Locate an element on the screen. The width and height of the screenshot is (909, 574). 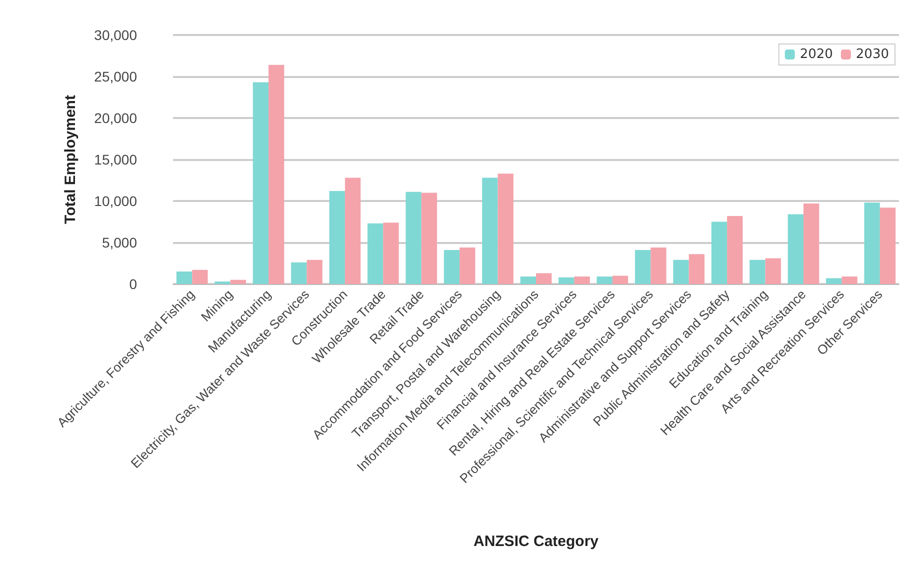
legend-label: 2030 is located at coordinates (873, 54).